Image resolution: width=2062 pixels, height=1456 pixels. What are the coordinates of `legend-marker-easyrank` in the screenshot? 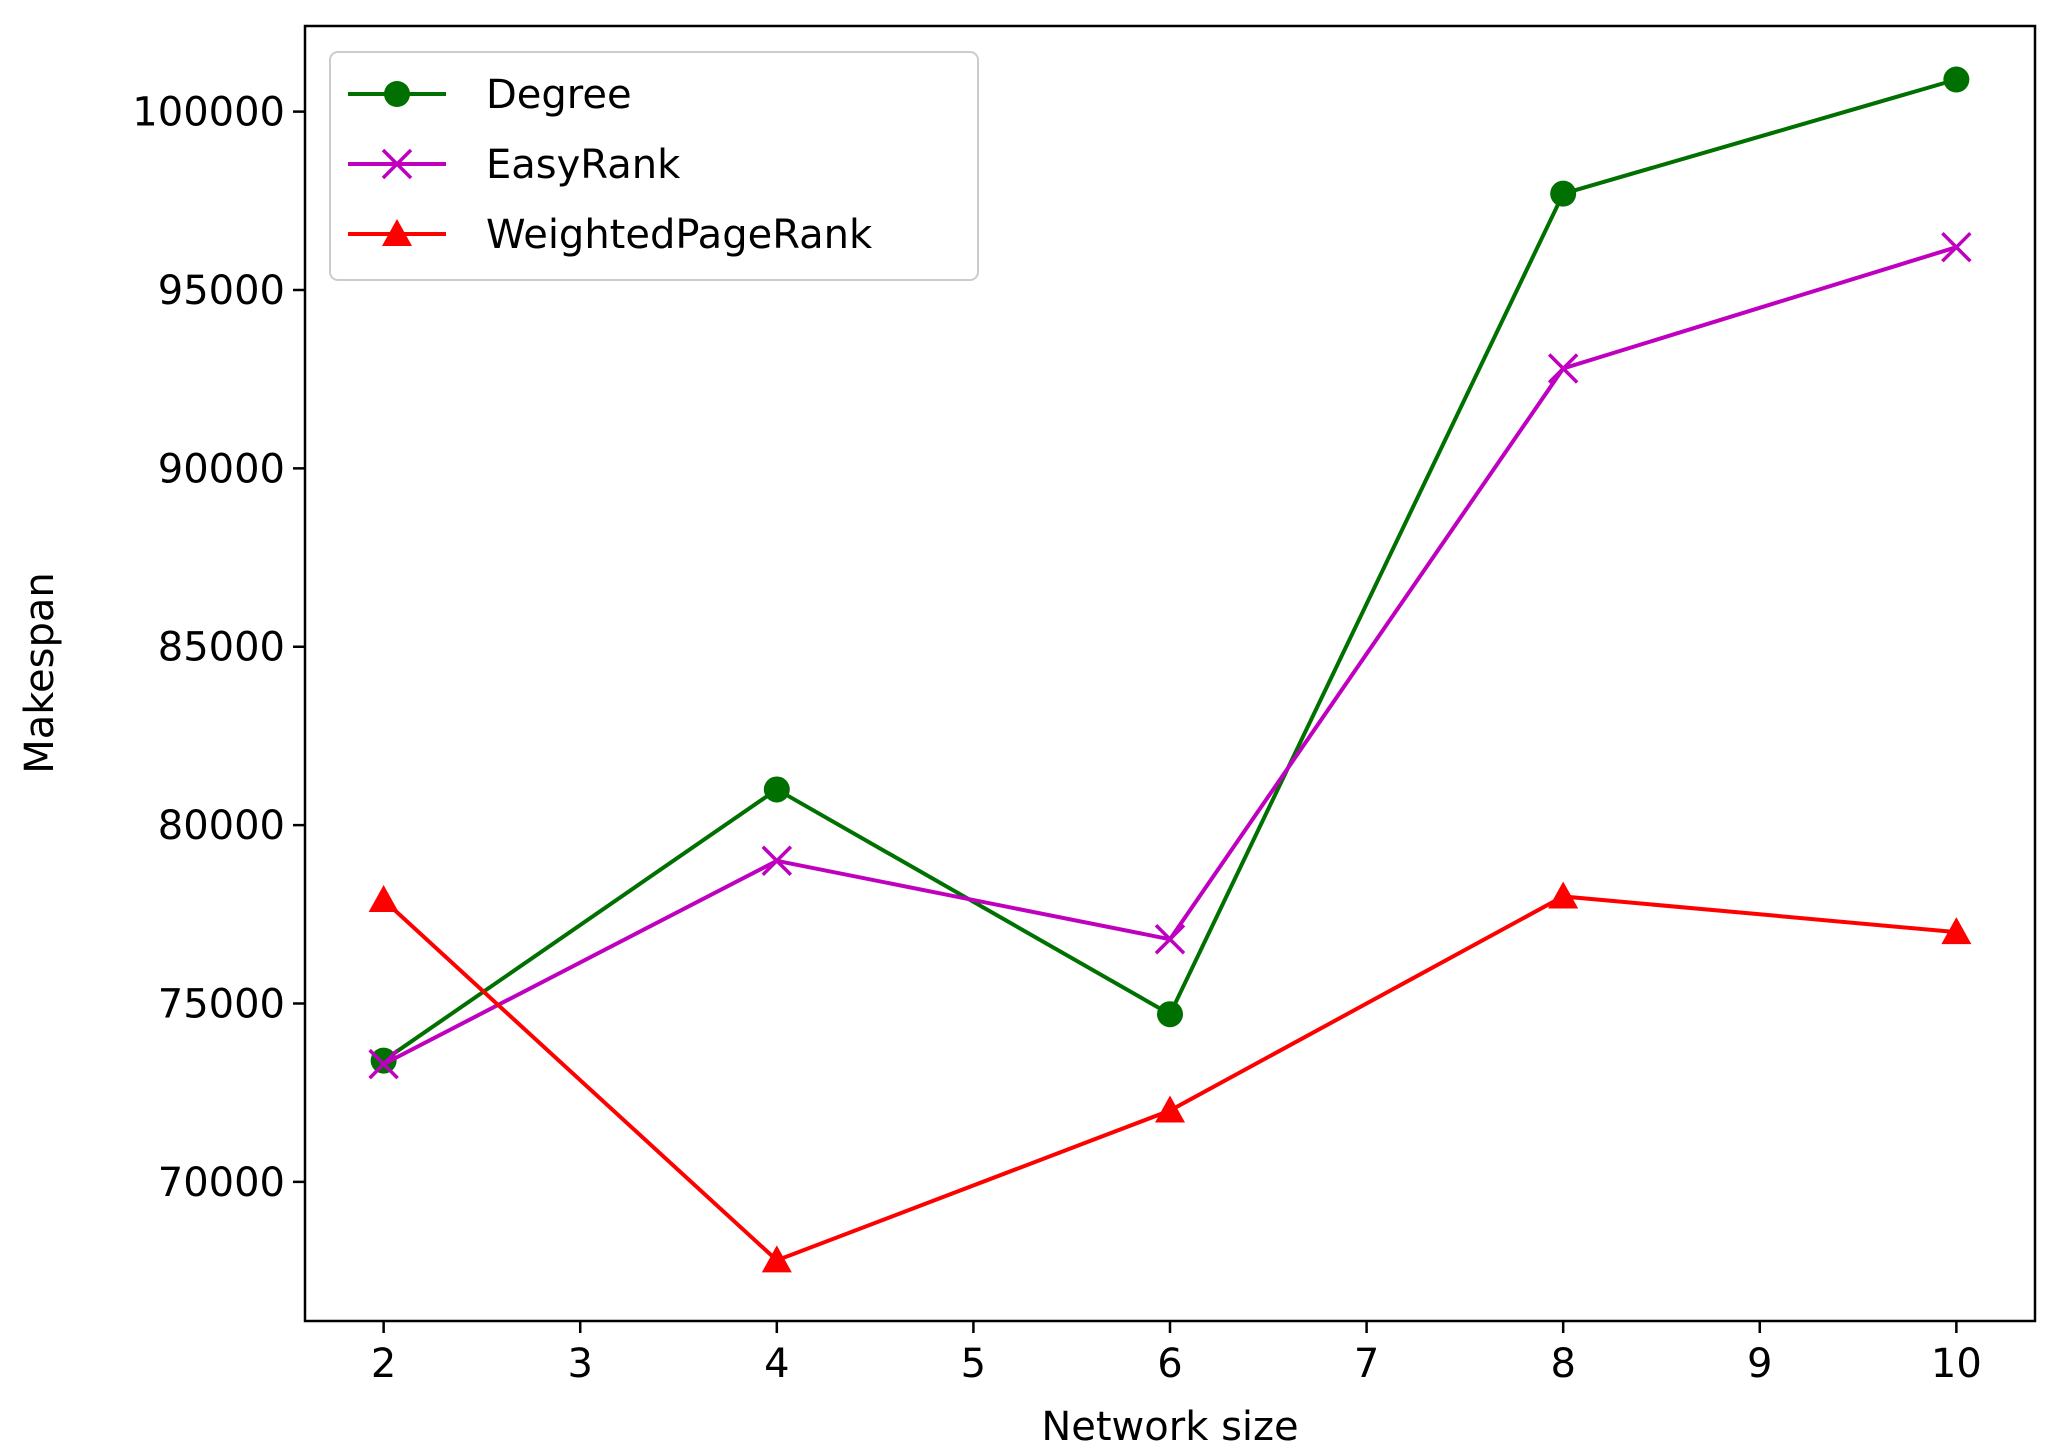 It's located at (397, 164).